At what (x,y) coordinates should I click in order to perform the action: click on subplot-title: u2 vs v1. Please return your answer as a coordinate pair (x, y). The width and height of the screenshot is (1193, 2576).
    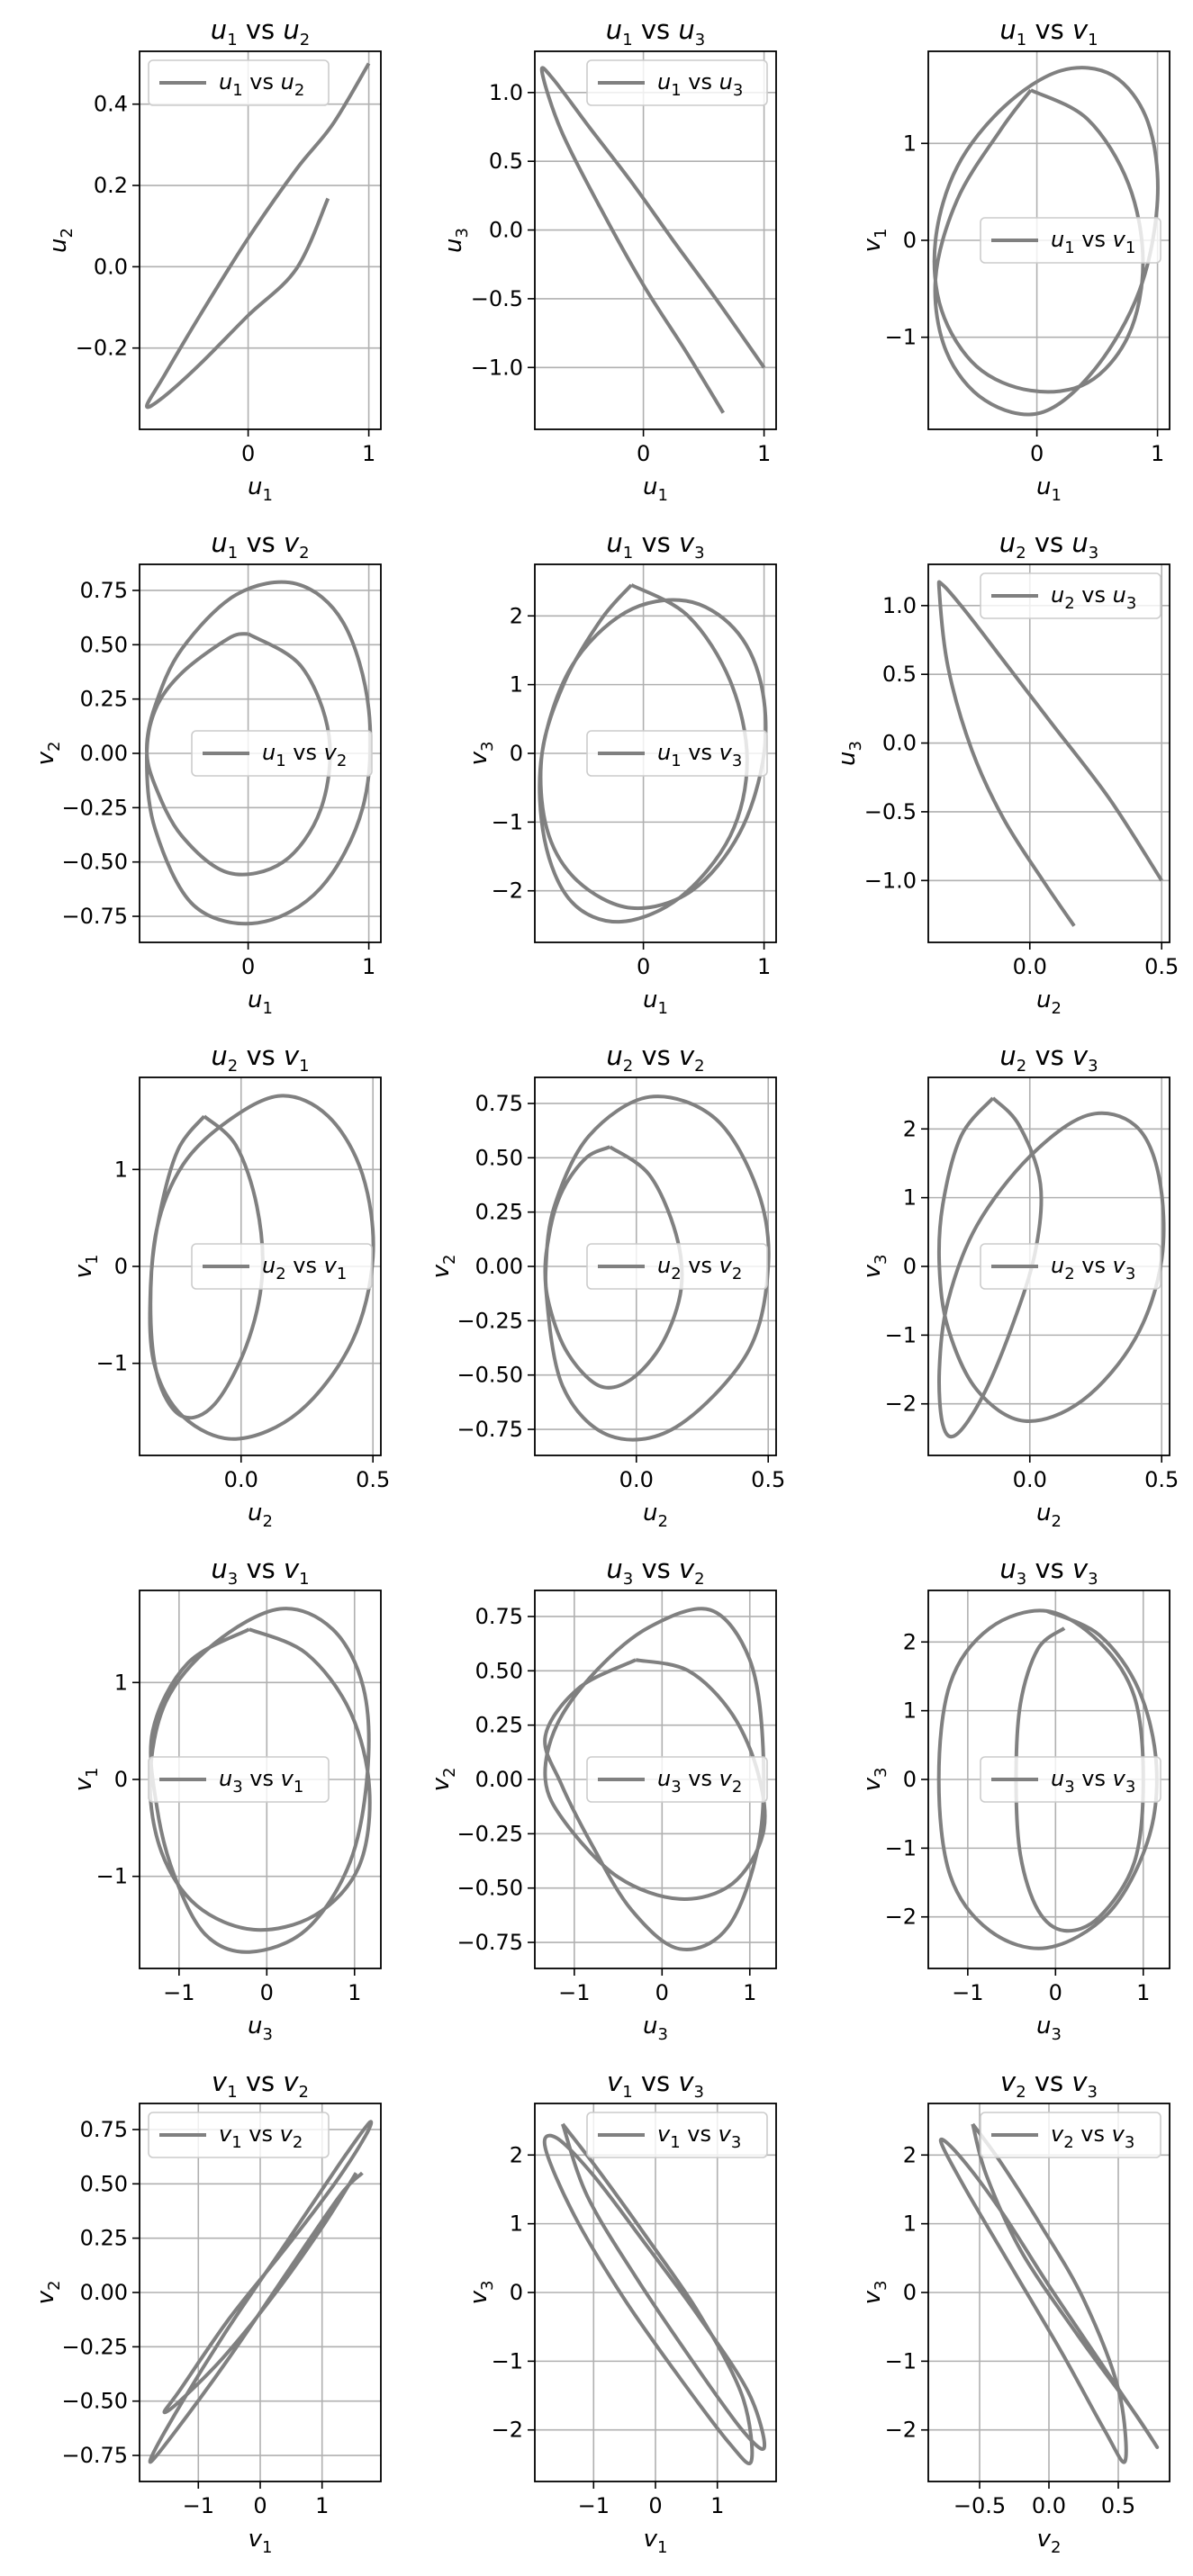
    Looking at the image, I should click on (260, 1058).